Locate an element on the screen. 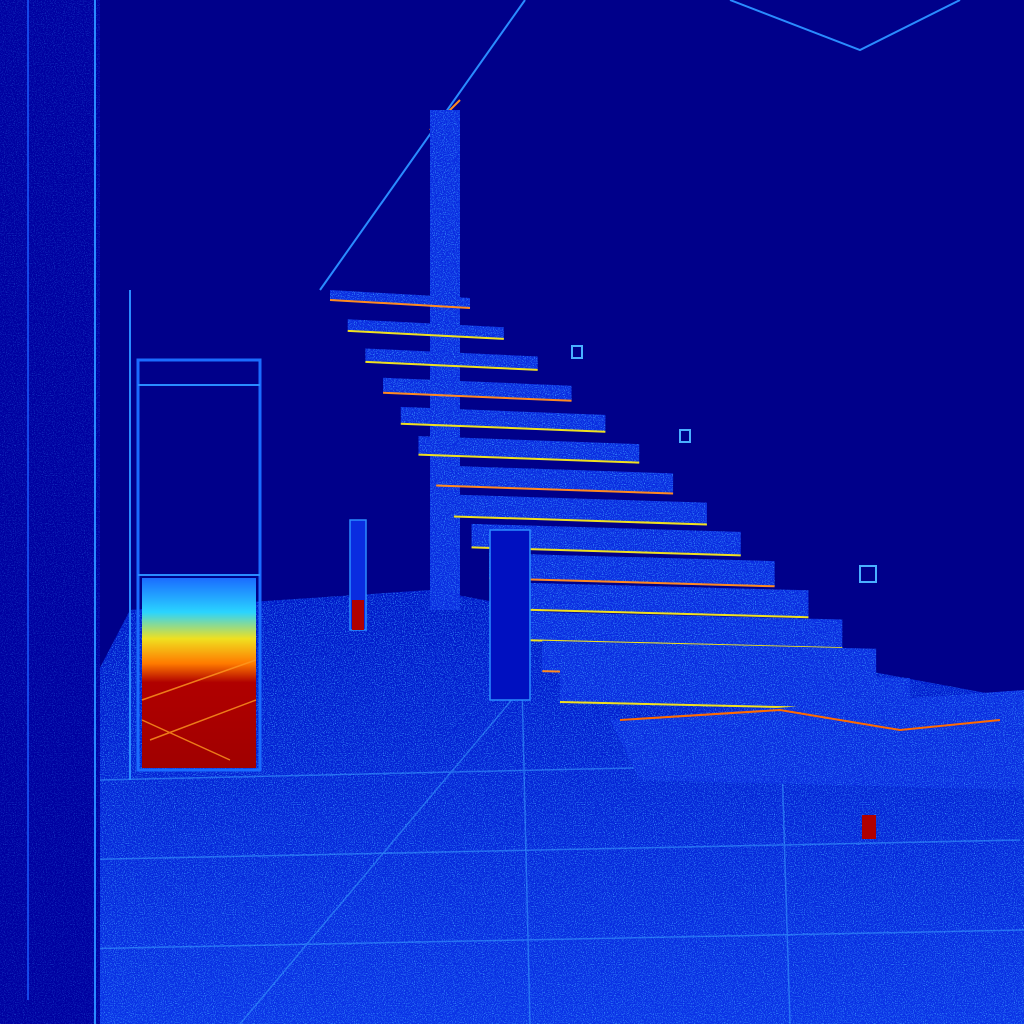 This screenshot has width=1024, height=1024. left-wall is located at coordinates (65, 512).